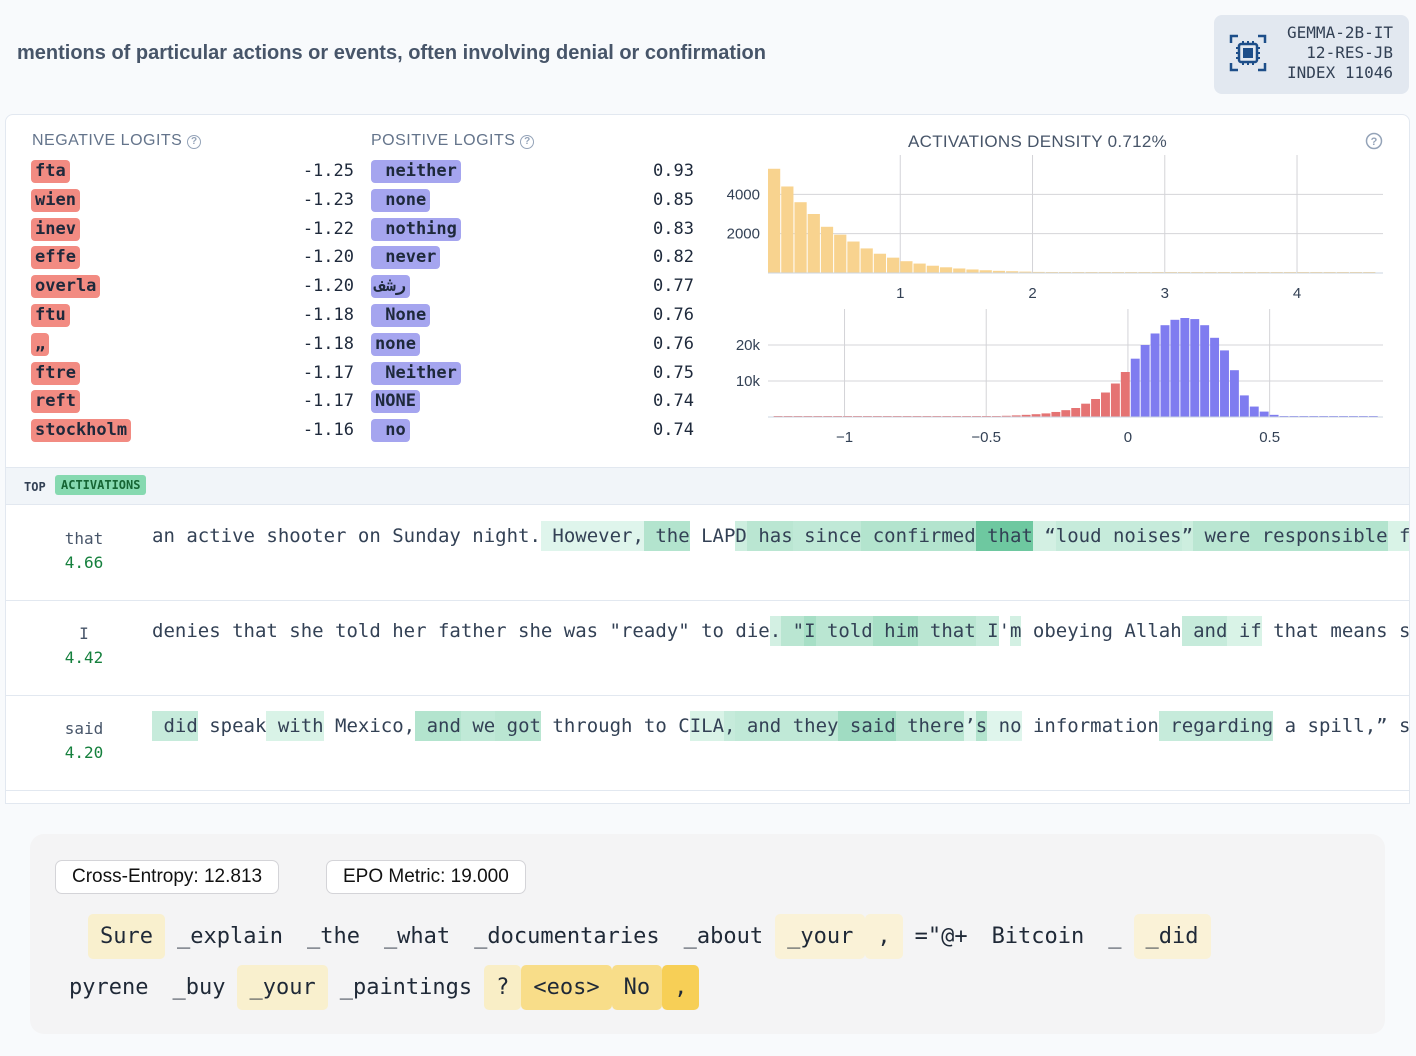 Image resolution: width=1416 pixels, height=1056 pixels. Describe the element at coordinates (503, 987) in the screenshot. I see `prompt-token: ?` at that location.